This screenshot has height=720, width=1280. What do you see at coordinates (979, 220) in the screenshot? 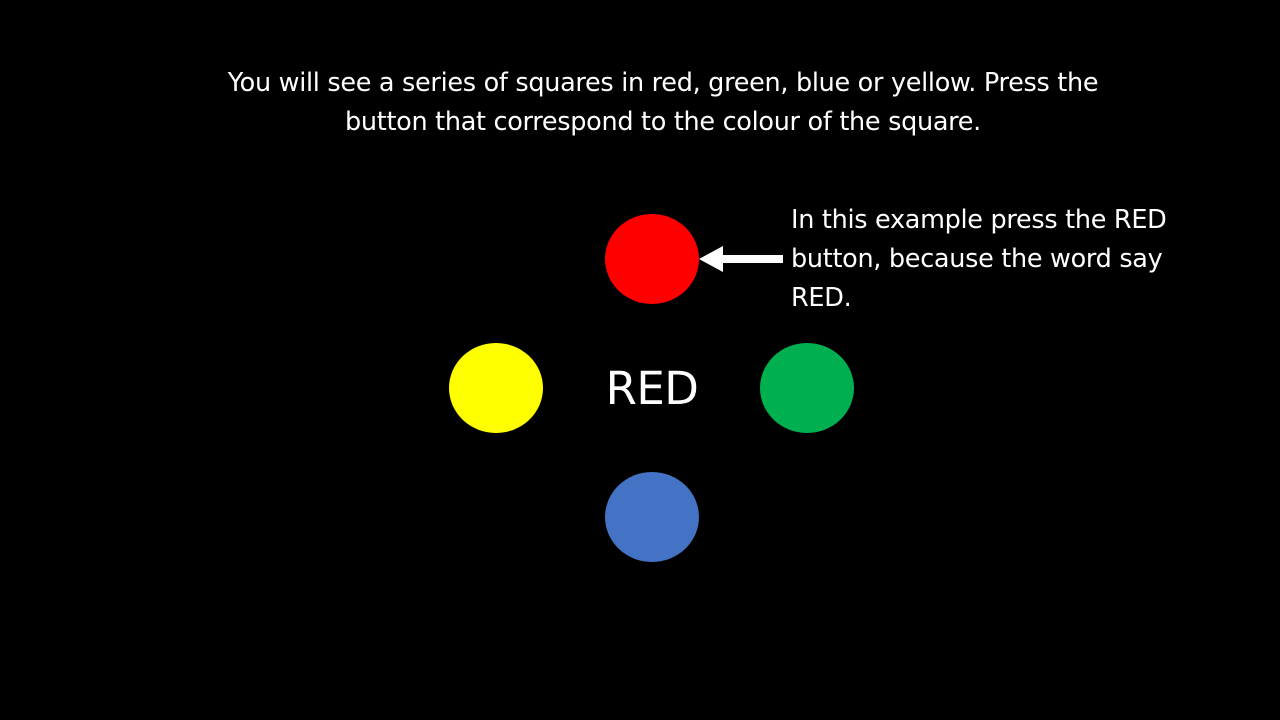
I see `example-note-line-1: In this example press the RED` at bounding box center [979, 220].